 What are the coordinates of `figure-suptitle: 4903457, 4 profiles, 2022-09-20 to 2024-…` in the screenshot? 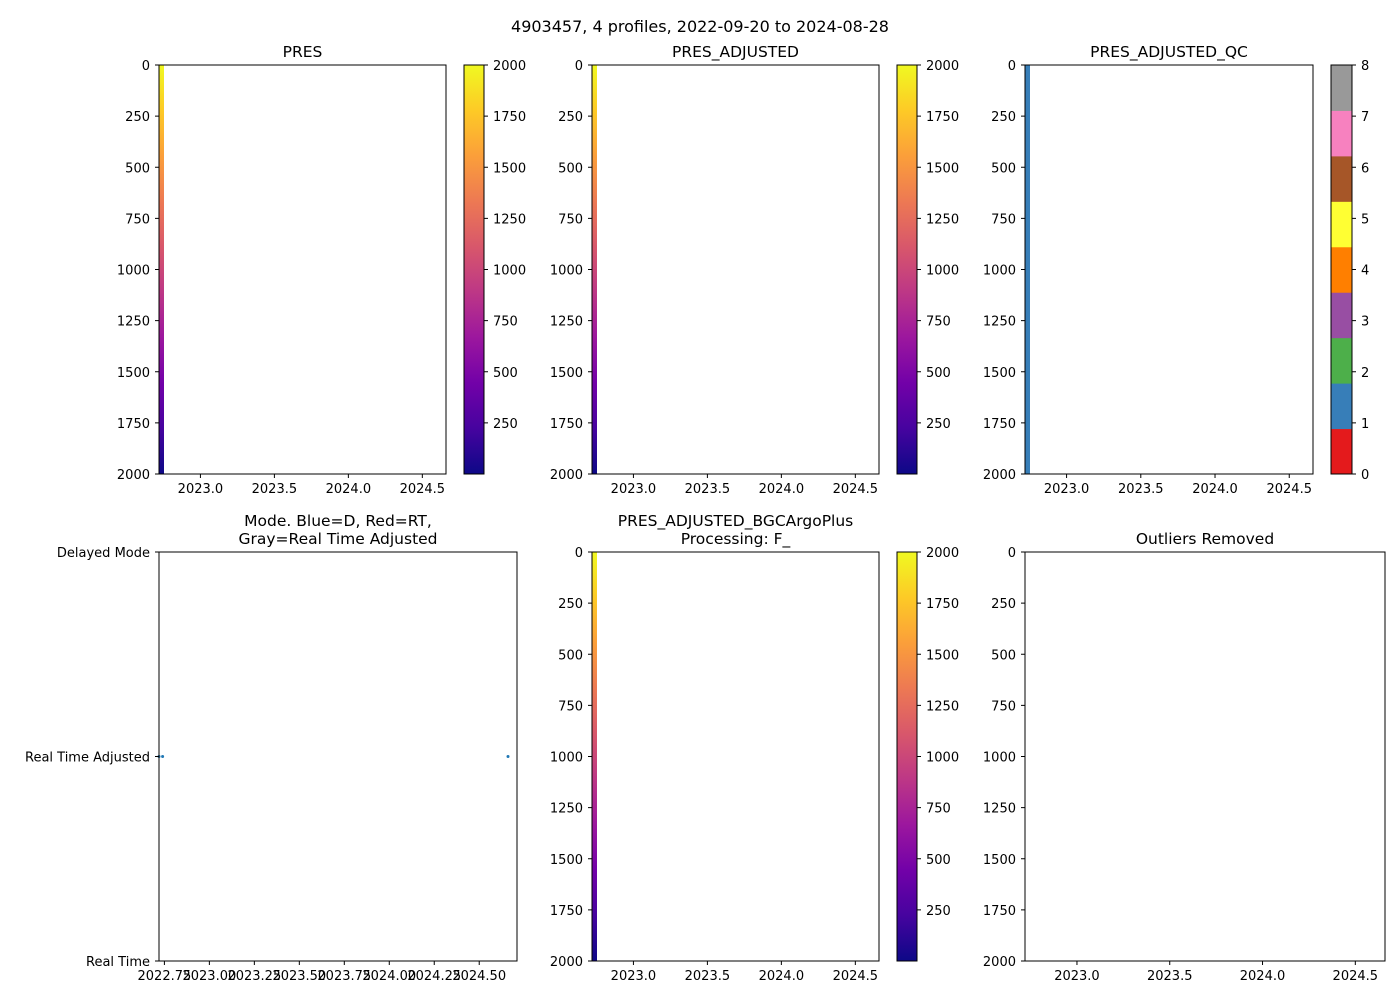 It's located at (700, 26).